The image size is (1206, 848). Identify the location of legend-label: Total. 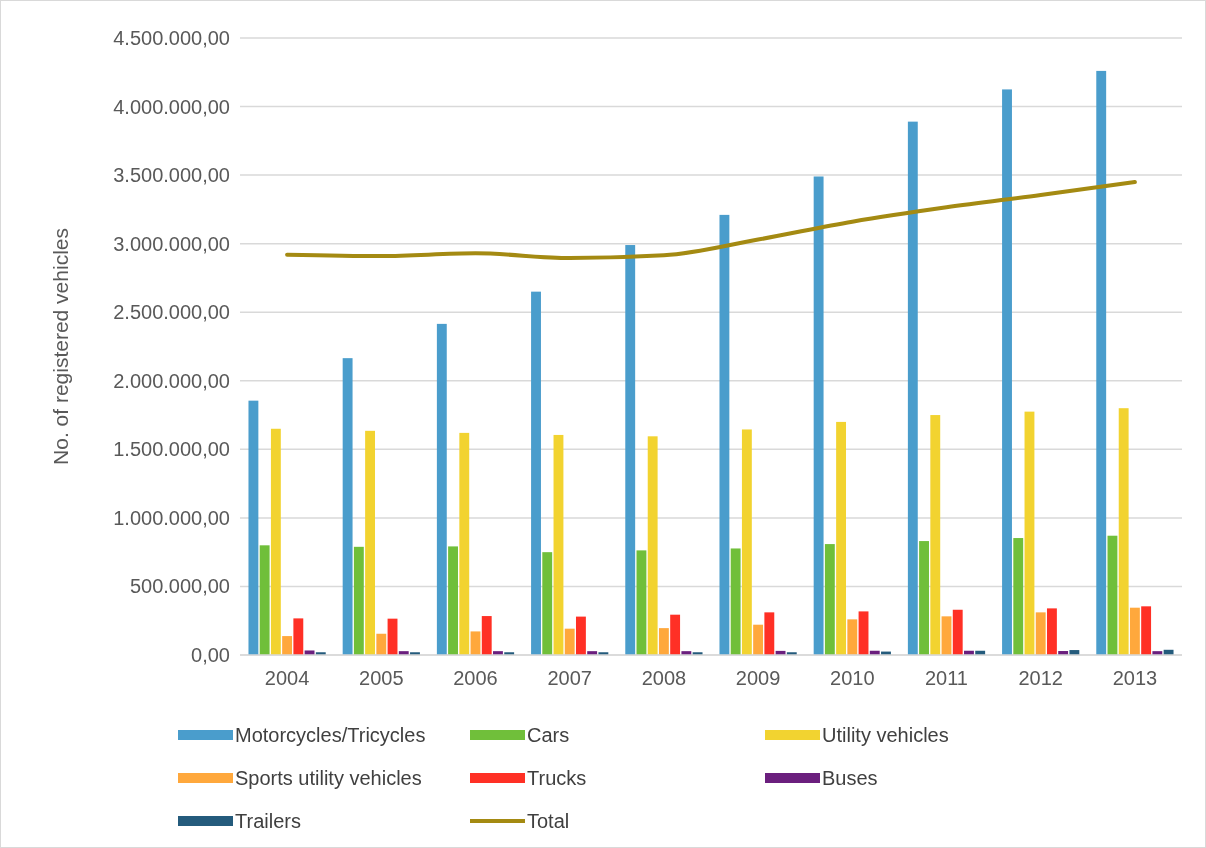
(548, 821).